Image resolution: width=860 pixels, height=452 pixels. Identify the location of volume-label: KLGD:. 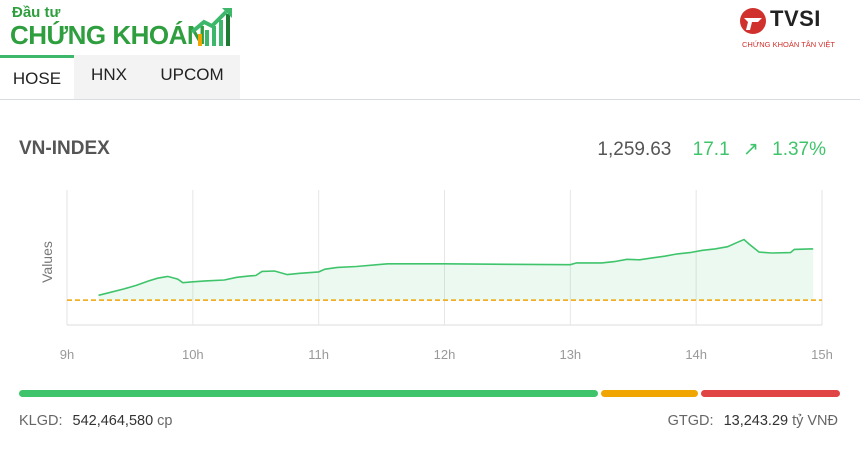
(41, 421).